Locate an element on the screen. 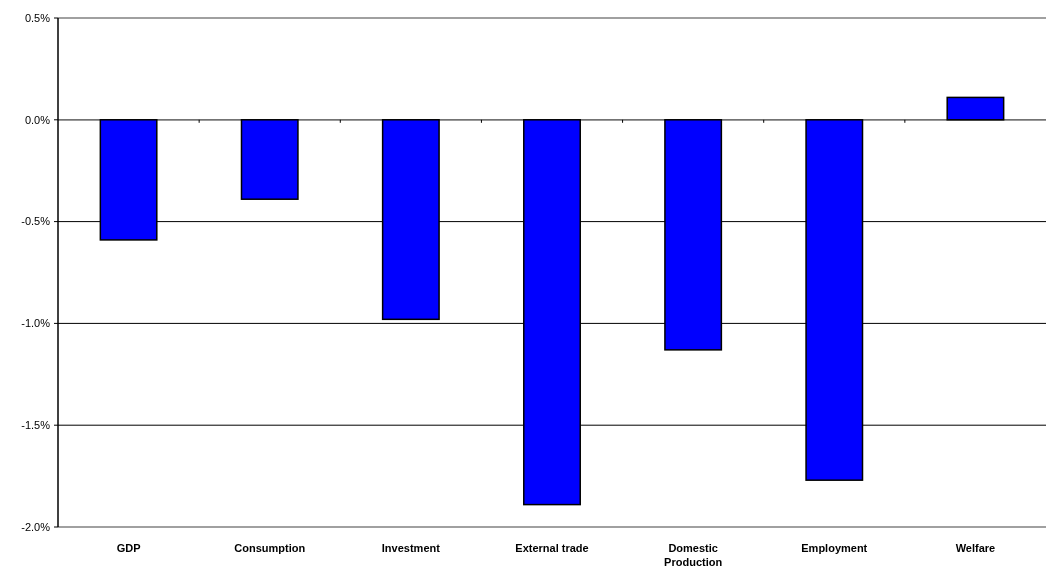 The image size is (1048, 574). y-tick-label: -1.5% is located at coordinates (36, 425).